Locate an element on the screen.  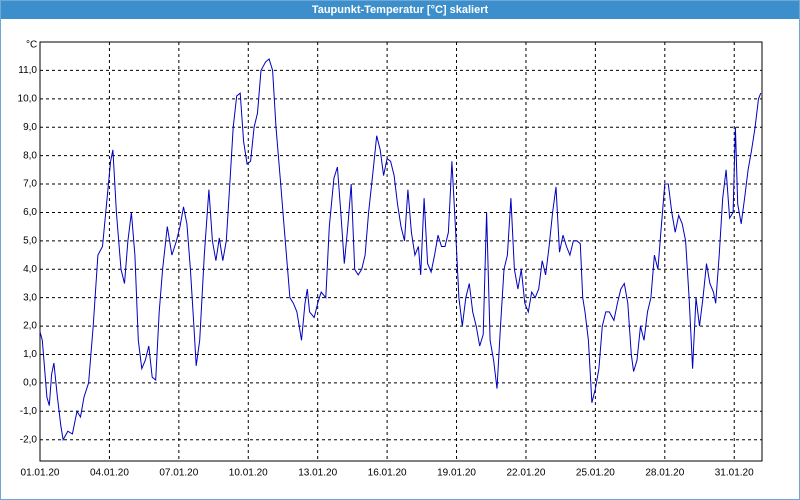
x-tick-label: 10.01.20 is located at coordinates (248, 473).